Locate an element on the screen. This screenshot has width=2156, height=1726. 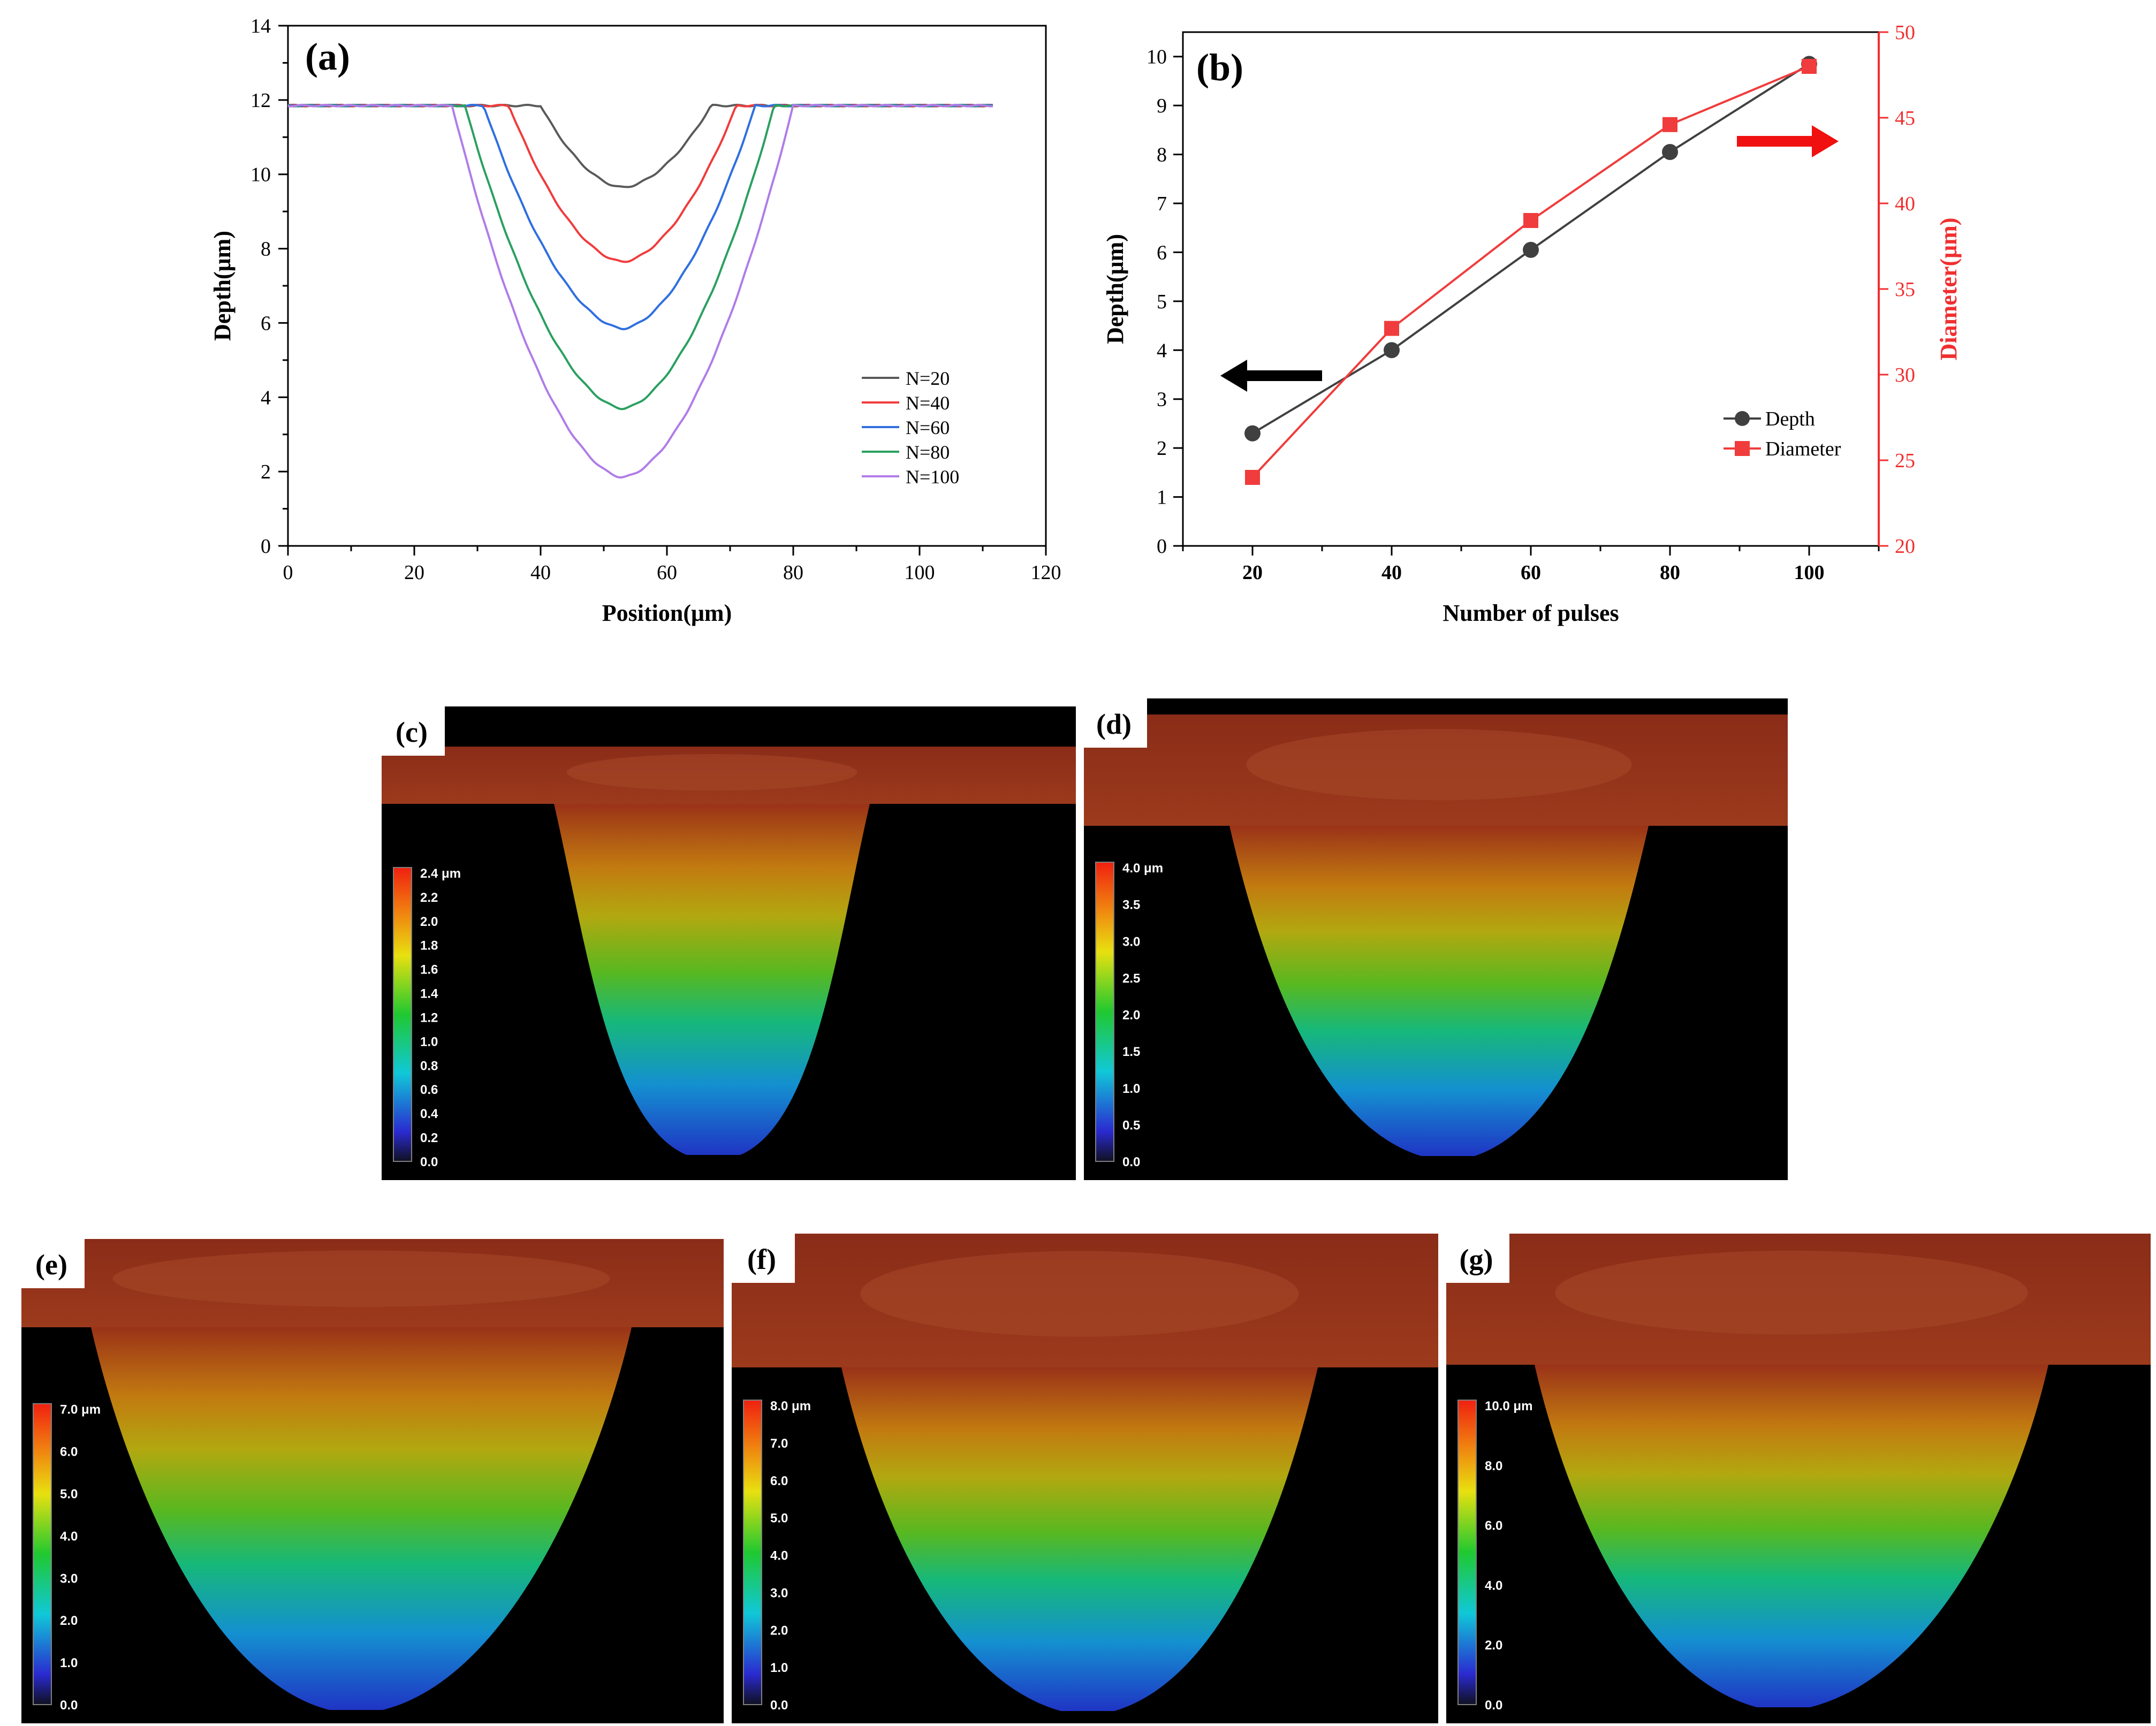
chart-b-xtick-label: 40 is located at coordinates (1391, 573).